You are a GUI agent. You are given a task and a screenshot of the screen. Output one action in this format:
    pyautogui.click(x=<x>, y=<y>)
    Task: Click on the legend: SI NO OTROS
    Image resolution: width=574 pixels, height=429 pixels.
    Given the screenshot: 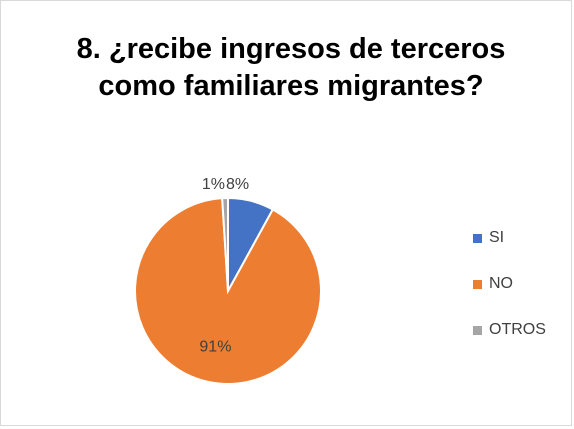 What is the action you would take?
    pyautogui.click(x=523, y=295)
    